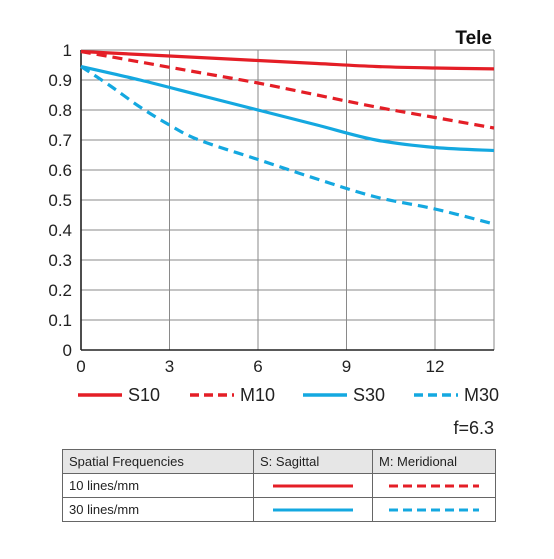 The height and width of the screenshot is (559, 554). What do you see at coordinates (212, 395) in the screenshot?
I see `legend-swatch-m10` at bounding box center [212, 395].